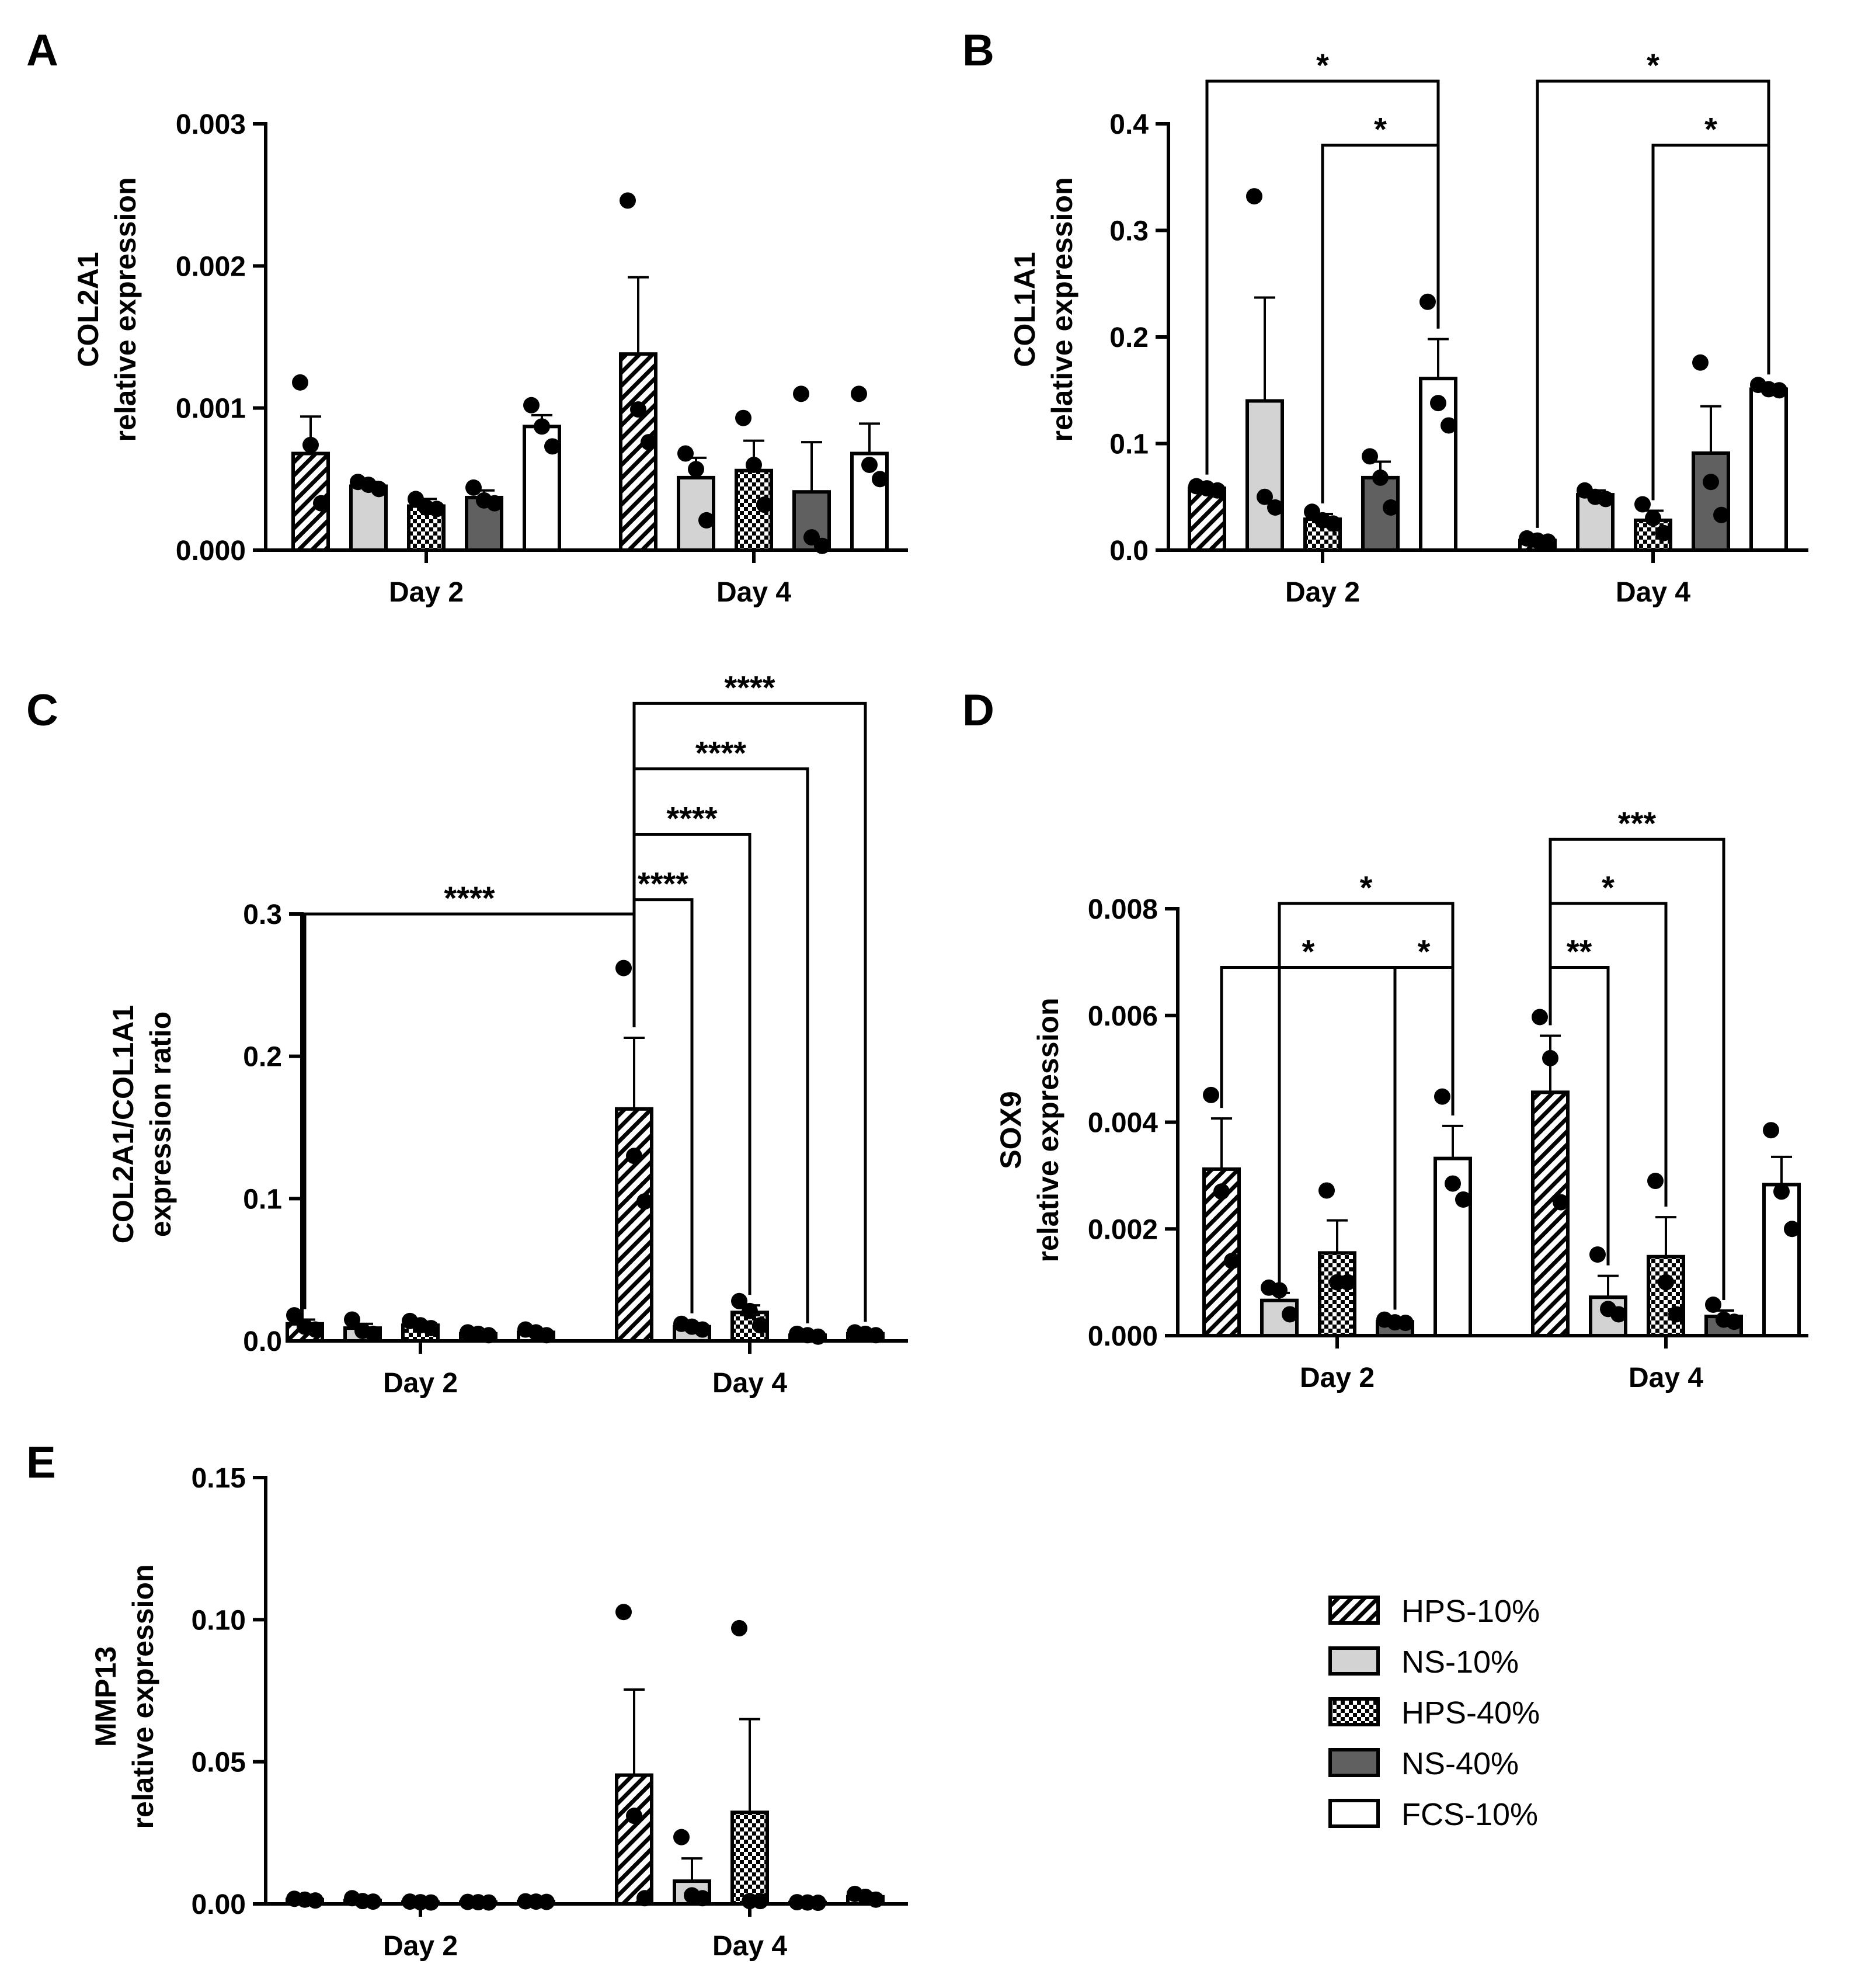 The height and width of the screenshot is (1988, 1851). Describe the element at coordinates (550, 1712) in the screenshot. I see `plot-e: 0.00 0.05 0.10 0.15 Day 2 Day 4` at that location.